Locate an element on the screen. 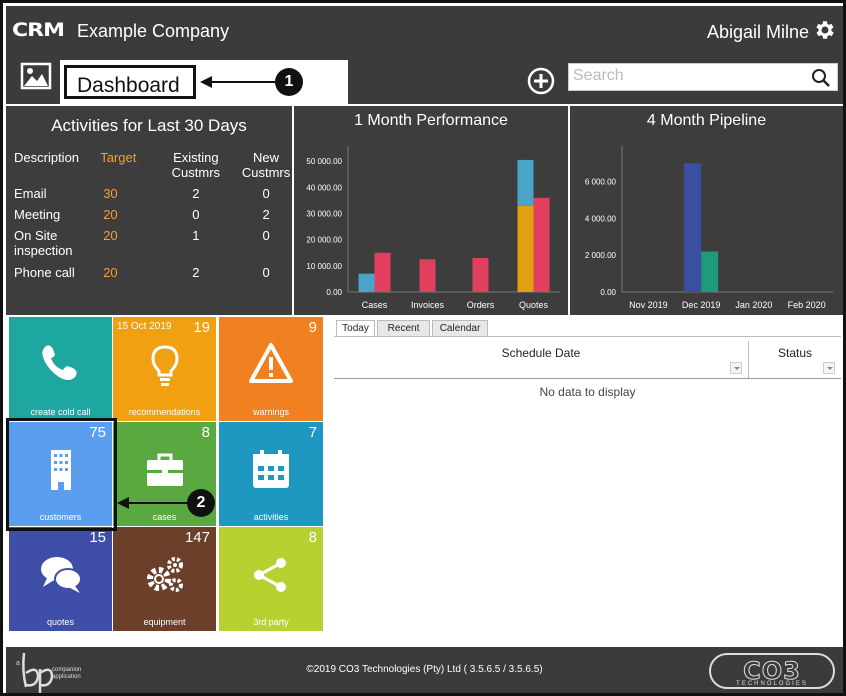 This screenshot has width=846, height=696. x-tick-label: Jan 2020 is located at coordinates (753, 305).